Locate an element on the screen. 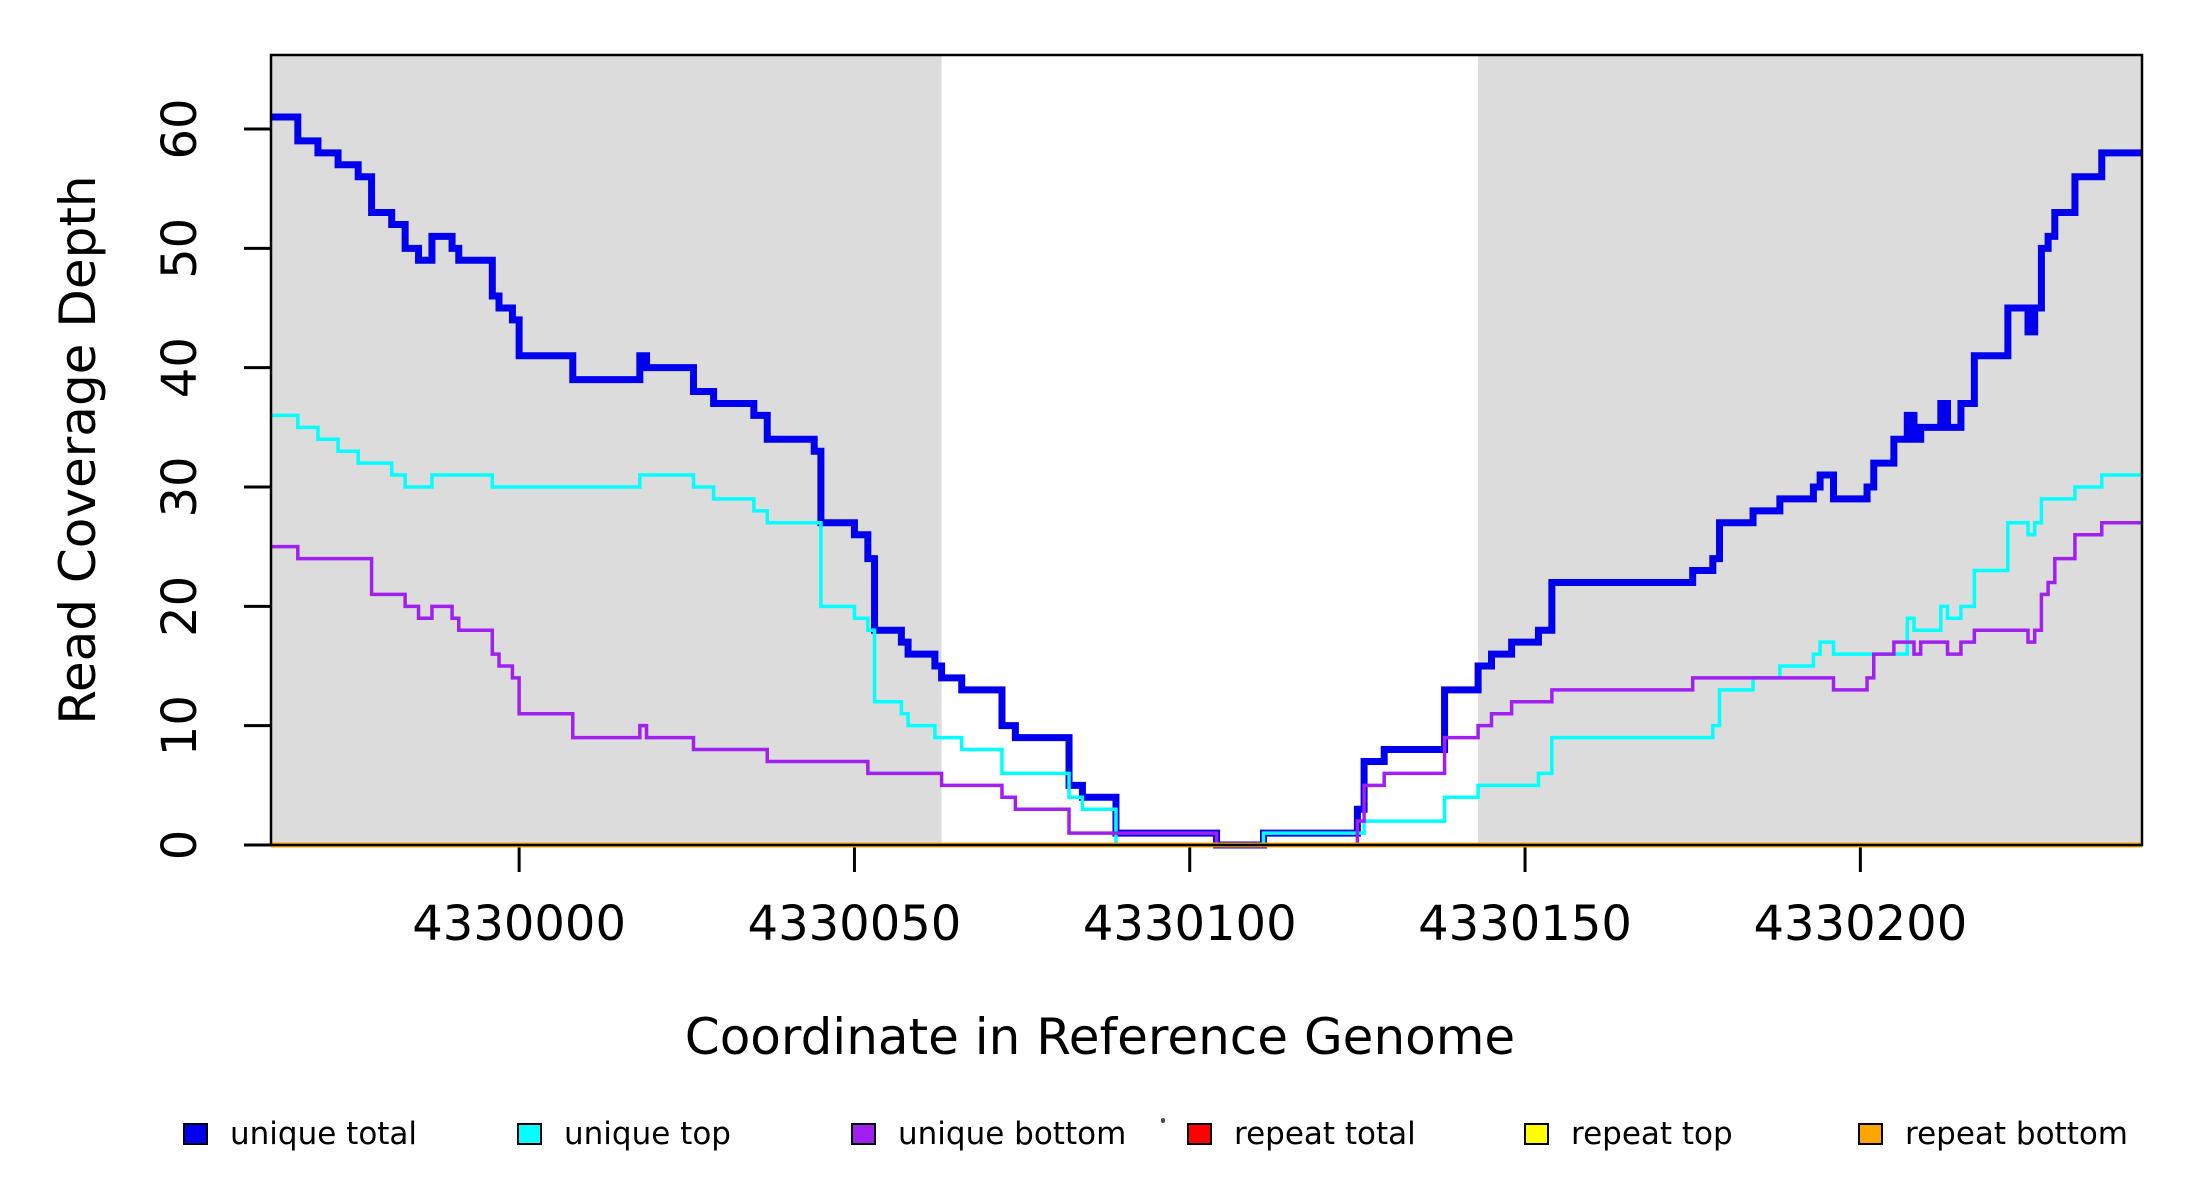  y-tick-label: 60 is located at coordinates (180, 128).